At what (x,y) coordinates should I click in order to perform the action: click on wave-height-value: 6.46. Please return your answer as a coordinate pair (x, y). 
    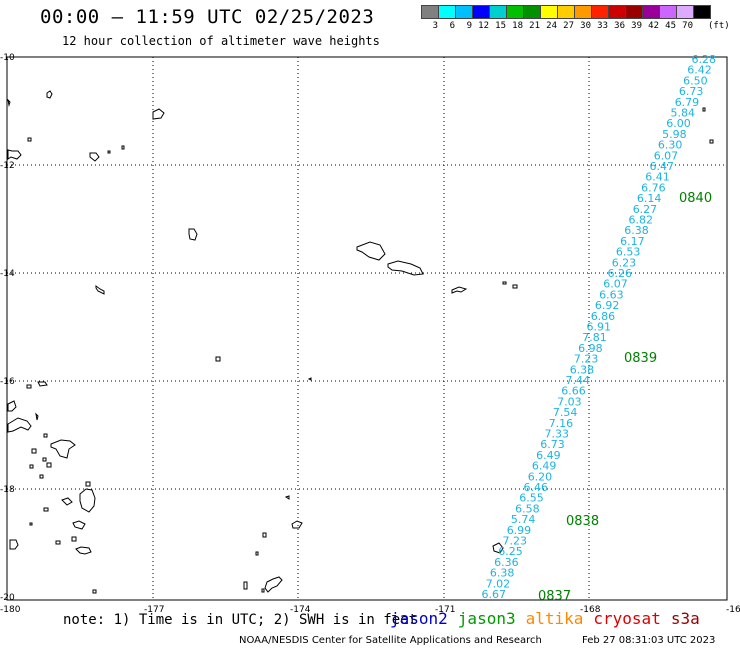
    Looking at the image, I should click on (536, 487).